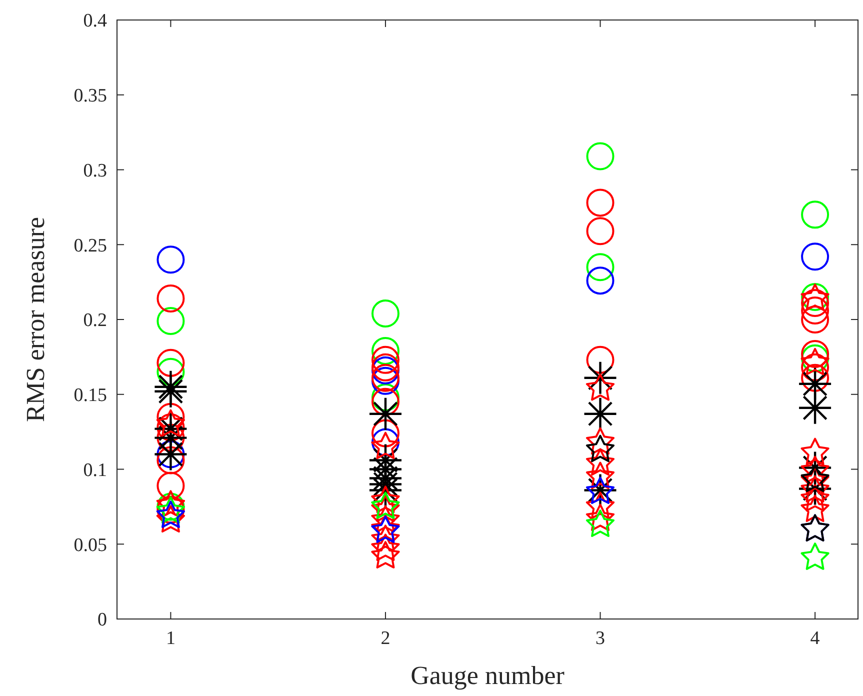  What do you see at coordinates (35, 319) in the screenshot?
I see `y-axis-title: RMS error measure` at bounding box center [35, 319].